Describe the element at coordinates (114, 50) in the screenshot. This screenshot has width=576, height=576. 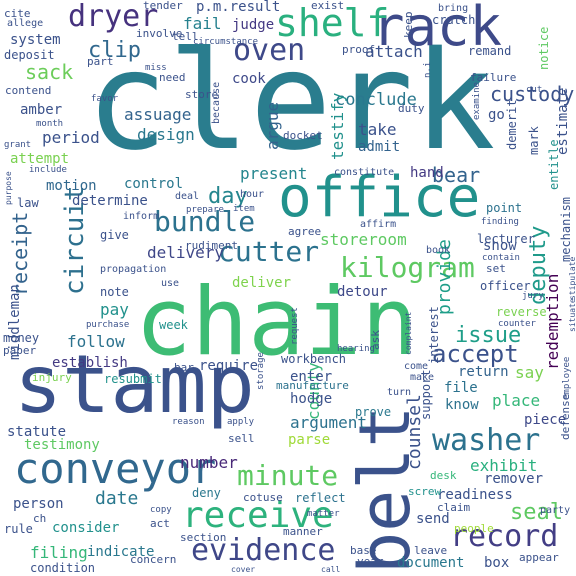
I see `word: clip` at that location.